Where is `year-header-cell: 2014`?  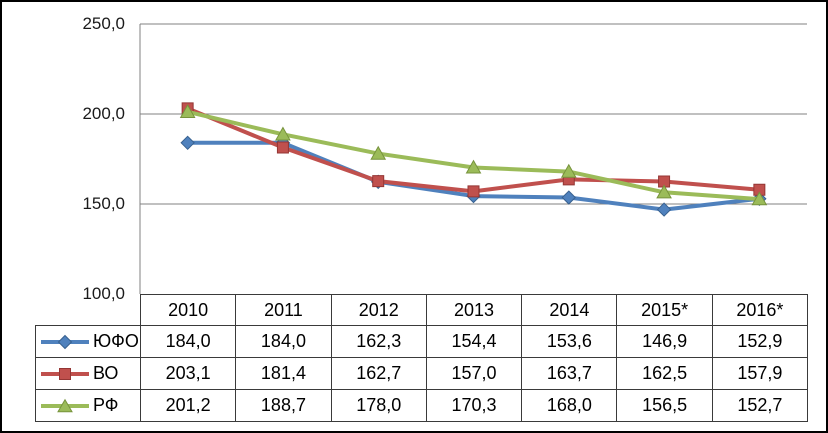 year-header-cell: 2014 is located at coordinates (569, 310).